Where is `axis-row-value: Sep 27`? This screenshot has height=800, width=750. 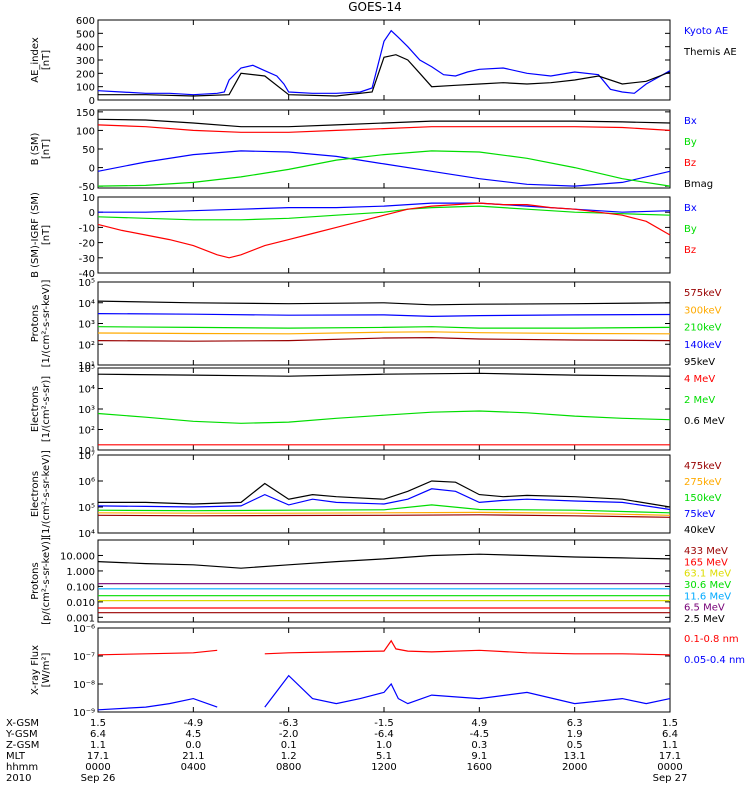
axis-row-value: Sep 27 is located at coordinates (670, 778).